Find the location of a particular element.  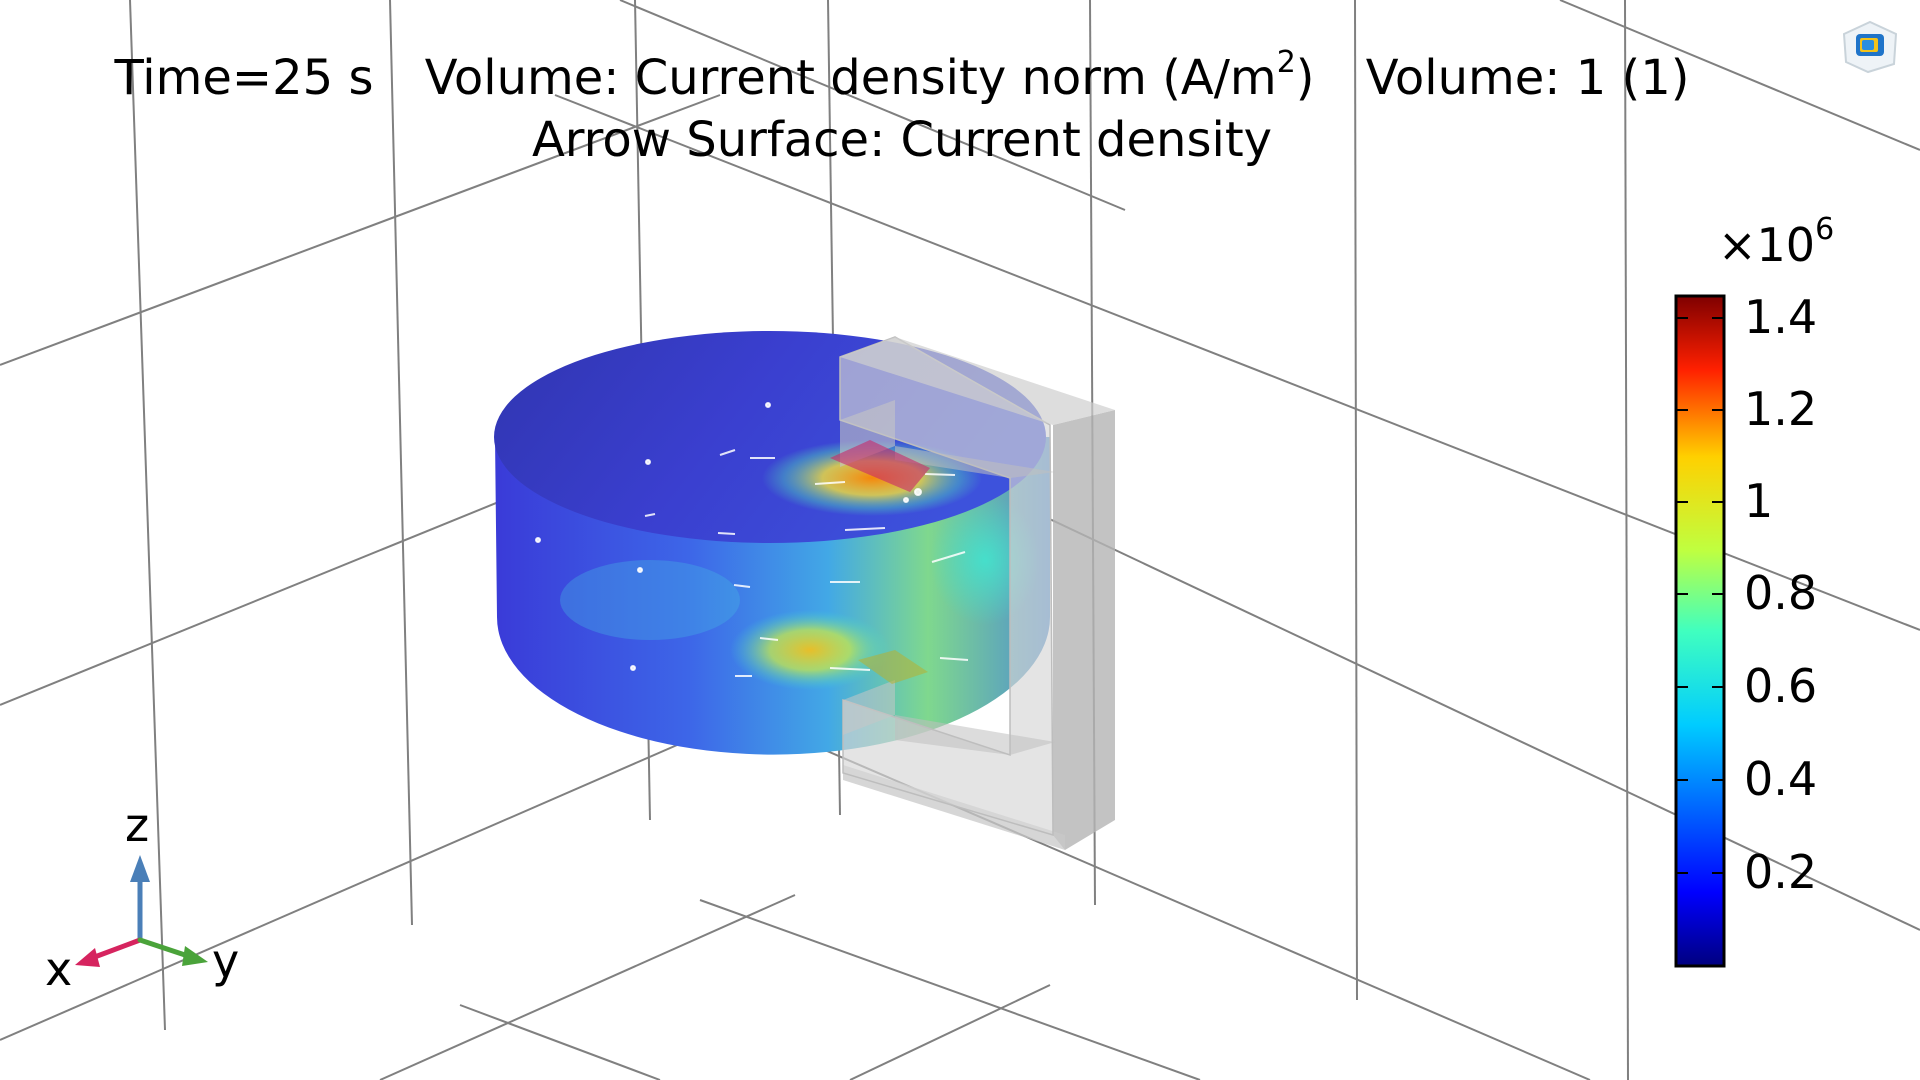

comsol-logo-icon is located at coordinates (1870, 46).